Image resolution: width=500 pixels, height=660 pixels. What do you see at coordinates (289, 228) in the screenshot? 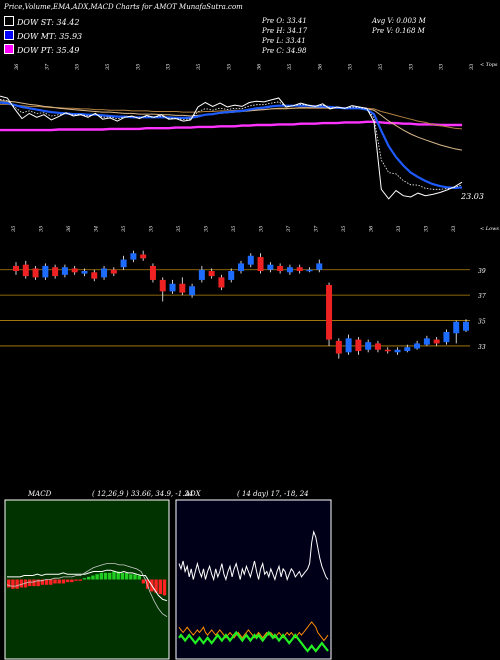
I see `candle-top-label: 37` at bounding box center [289, 228].